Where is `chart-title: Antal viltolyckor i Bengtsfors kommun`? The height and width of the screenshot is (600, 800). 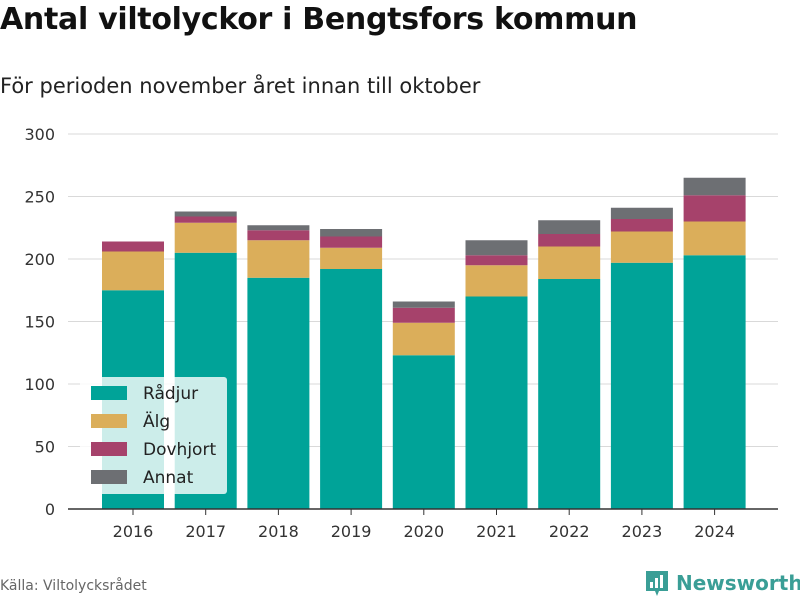 chart-title: Antal viltolyckor i Bengtsfors kommun is located at coordinates (319, 19).